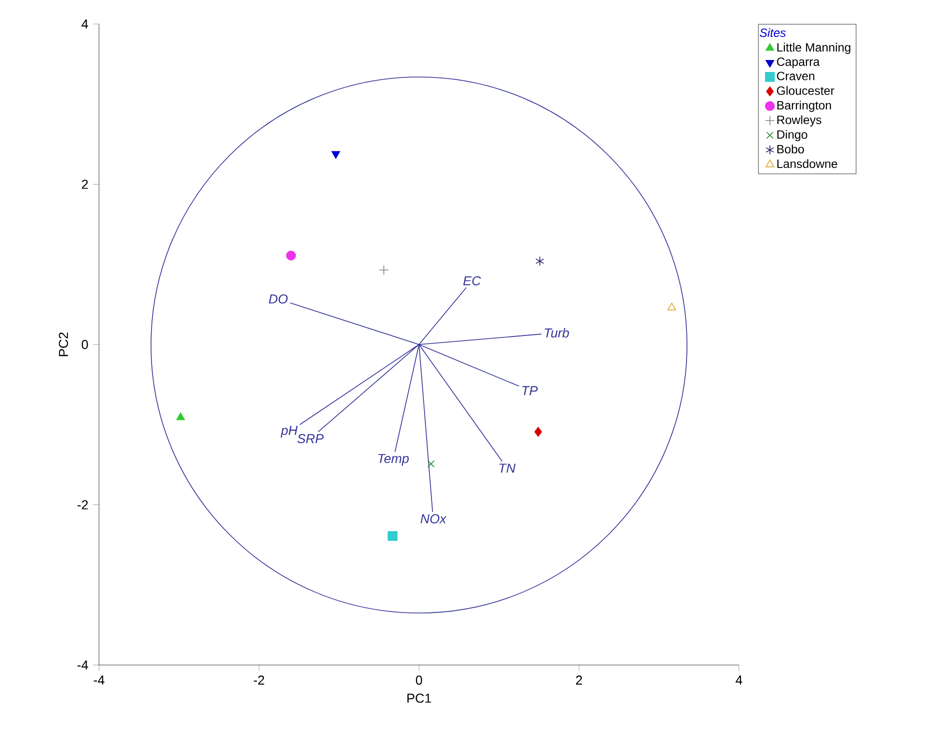  I want to click on series-label: pH, so click(289, 432).